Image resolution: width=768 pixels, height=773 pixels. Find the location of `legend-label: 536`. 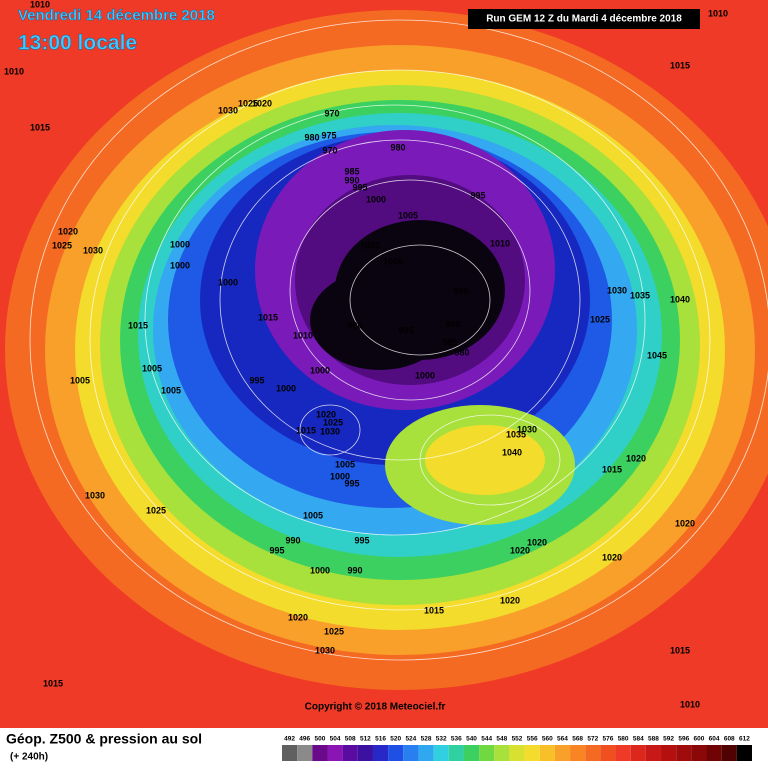

legend-label: 536 is located at coordinates (456, 739).